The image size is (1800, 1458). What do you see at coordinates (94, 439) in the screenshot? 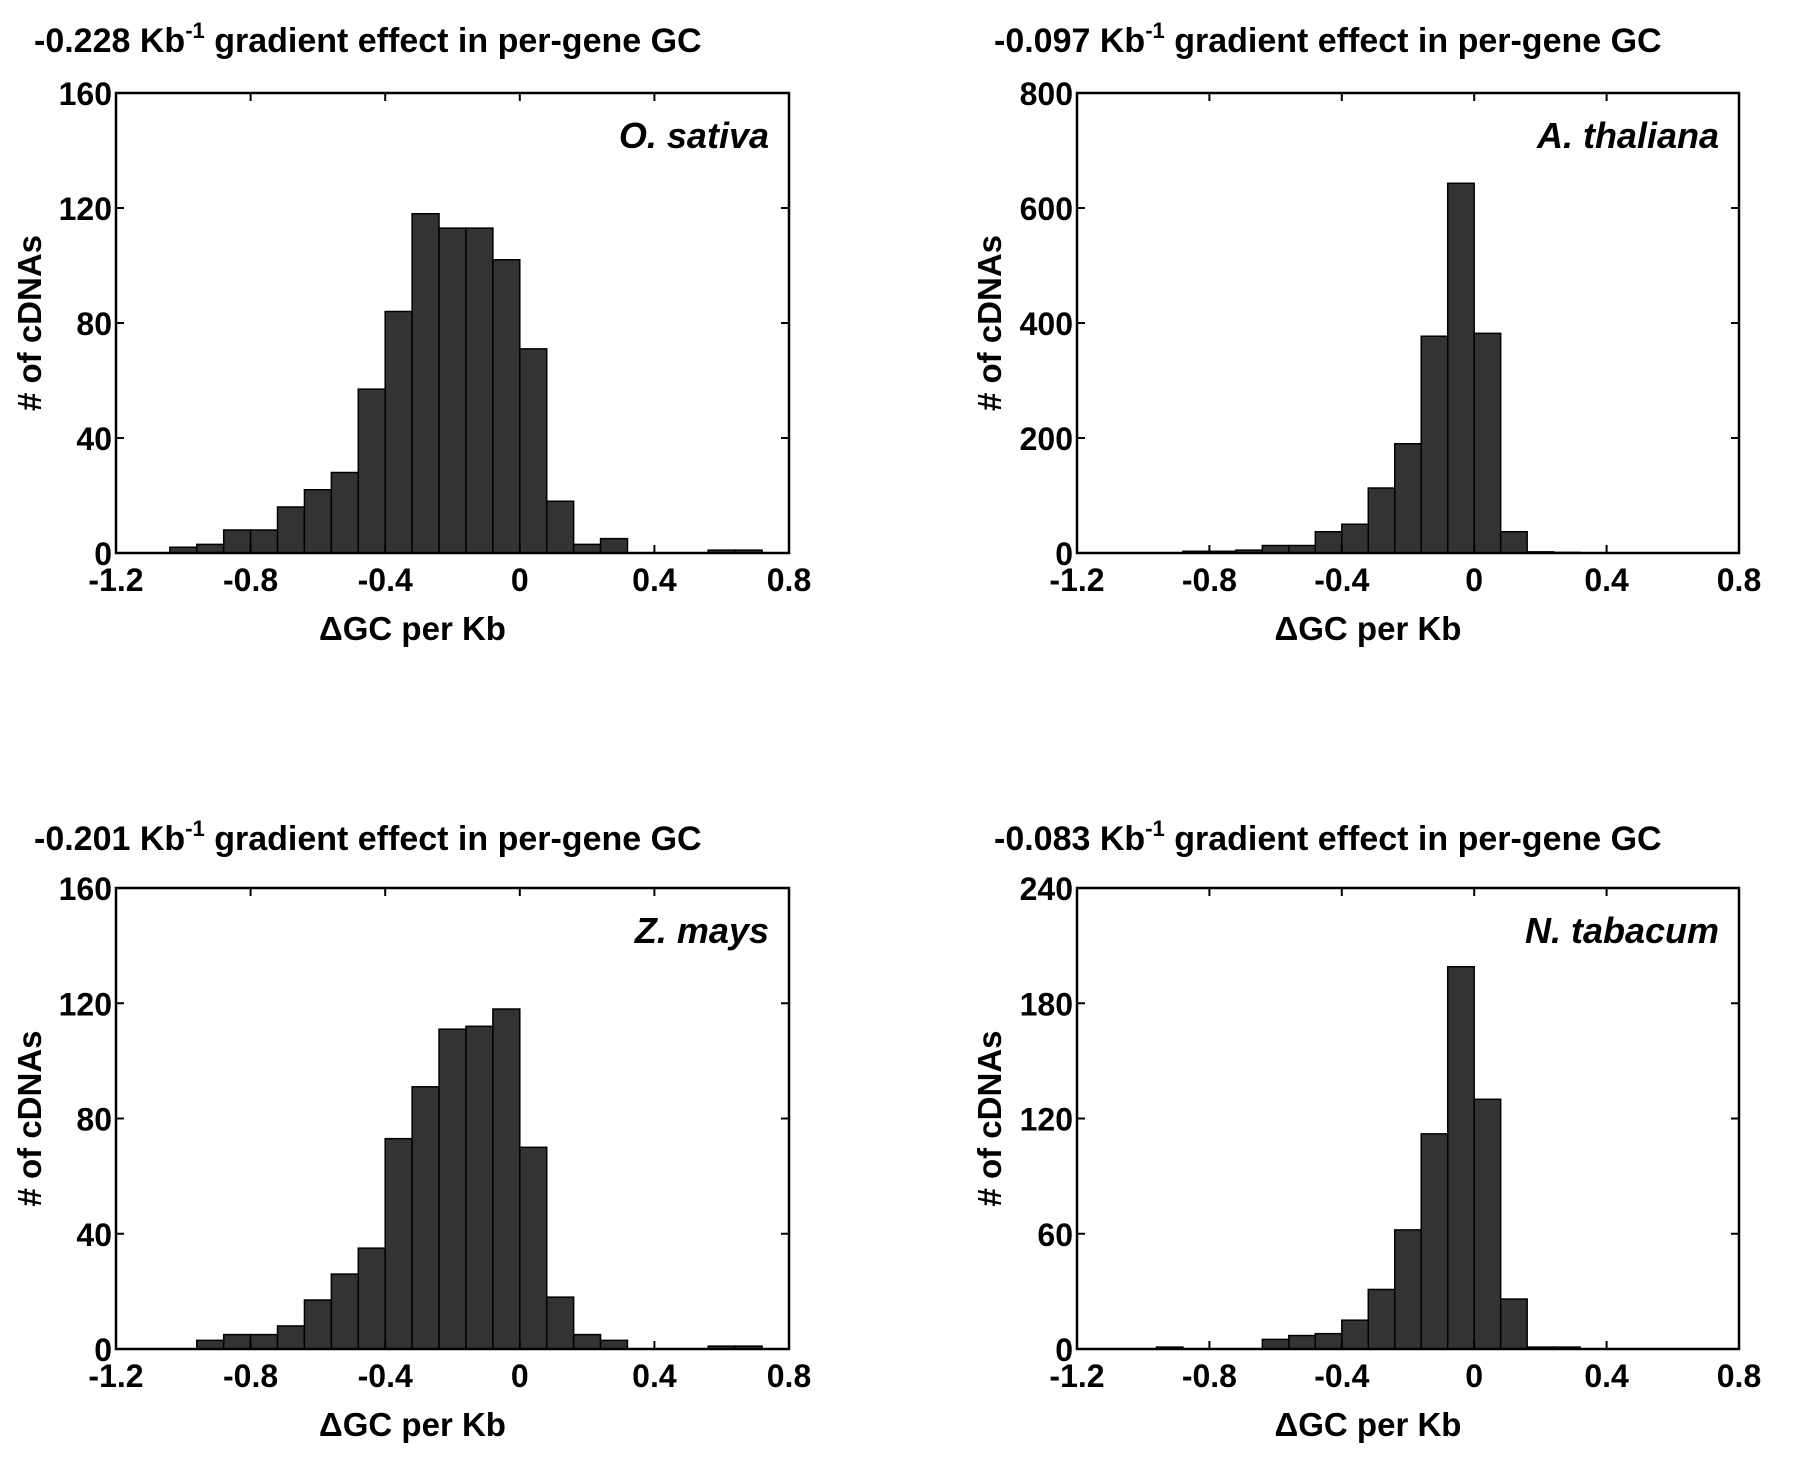
I see `y-tick-label: 40` at bounding box center [94, 439].